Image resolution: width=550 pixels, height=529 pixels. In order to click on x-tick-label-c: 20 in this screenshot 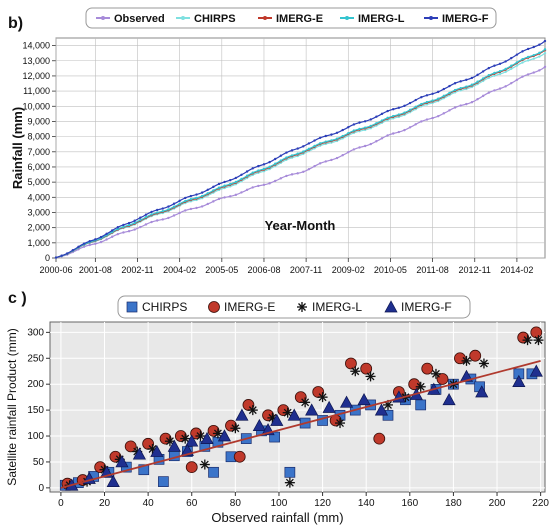, I will do `click(105, 503)`.